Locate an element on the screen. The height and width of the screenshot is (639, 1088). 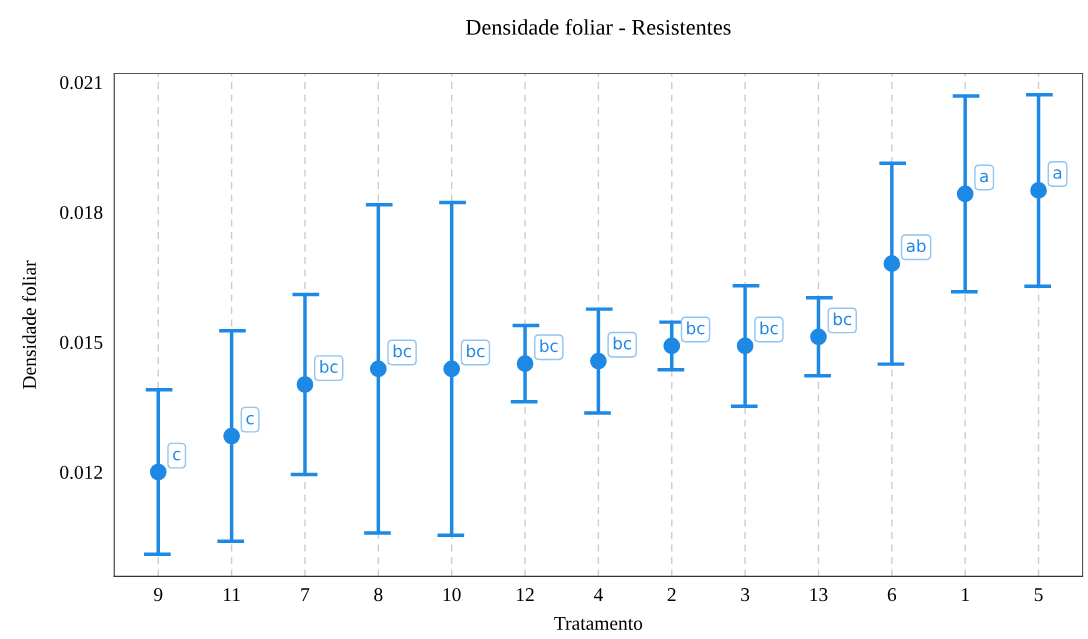
x-tick-label: 3 is located at coordinates (745, 595).